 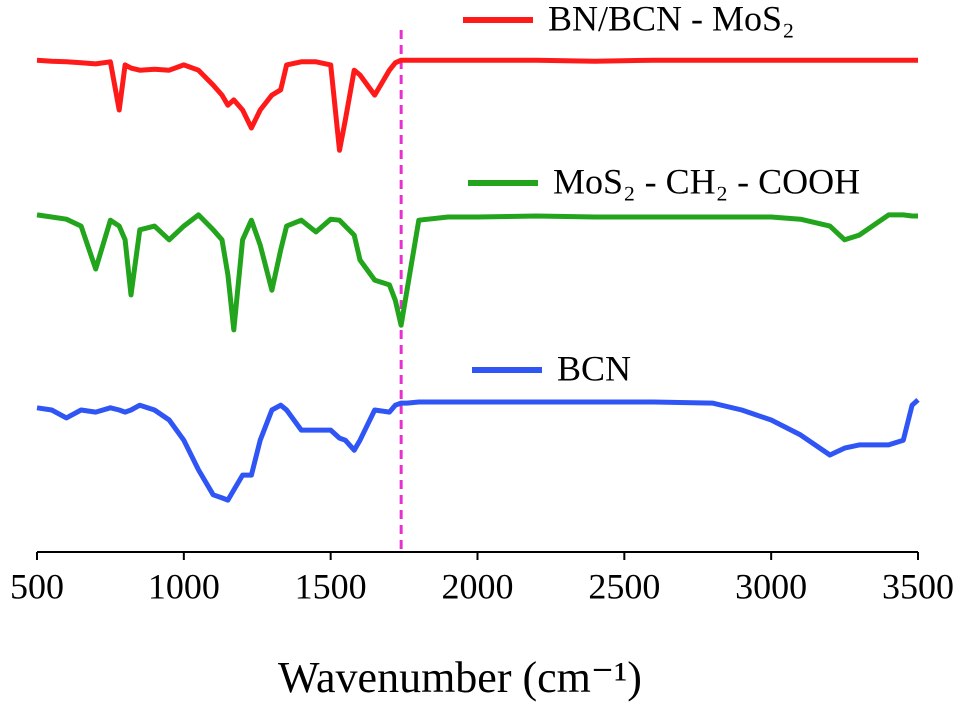 What do you see at coordinates (706, 181) in the screenshot?
I see `legend-label: MoS₂ - CH₂ - COOH` at bounding box center [706, 181].